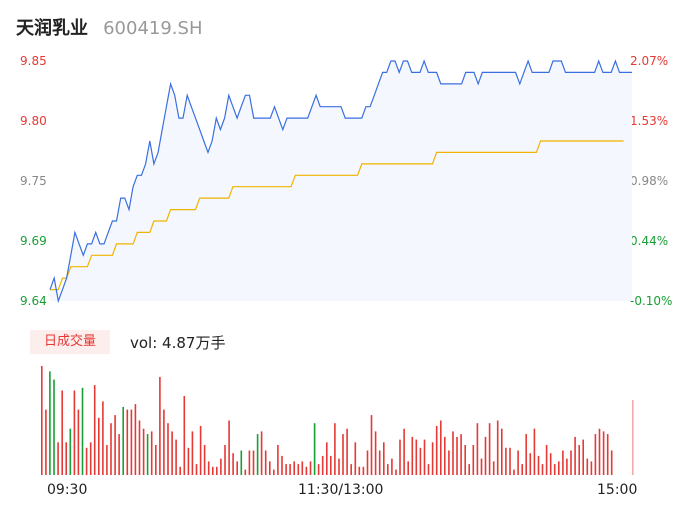 The width and height of the screenshot is (686, 524). Describe the element at coordinates (33, 61) in the screenshot. I see `price-tick: 9.85` at that location.